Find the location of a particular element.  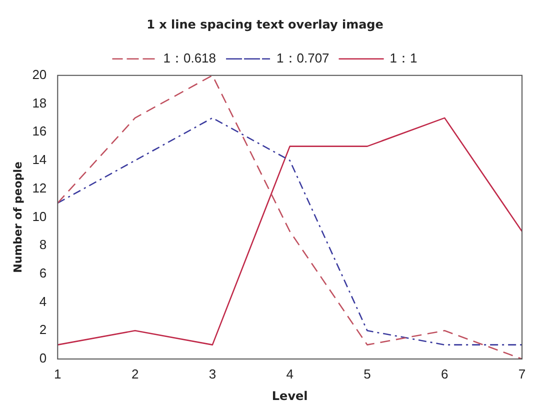

chart-title: 1 x line spacing text overlay image is located at coordinates (265, 24).